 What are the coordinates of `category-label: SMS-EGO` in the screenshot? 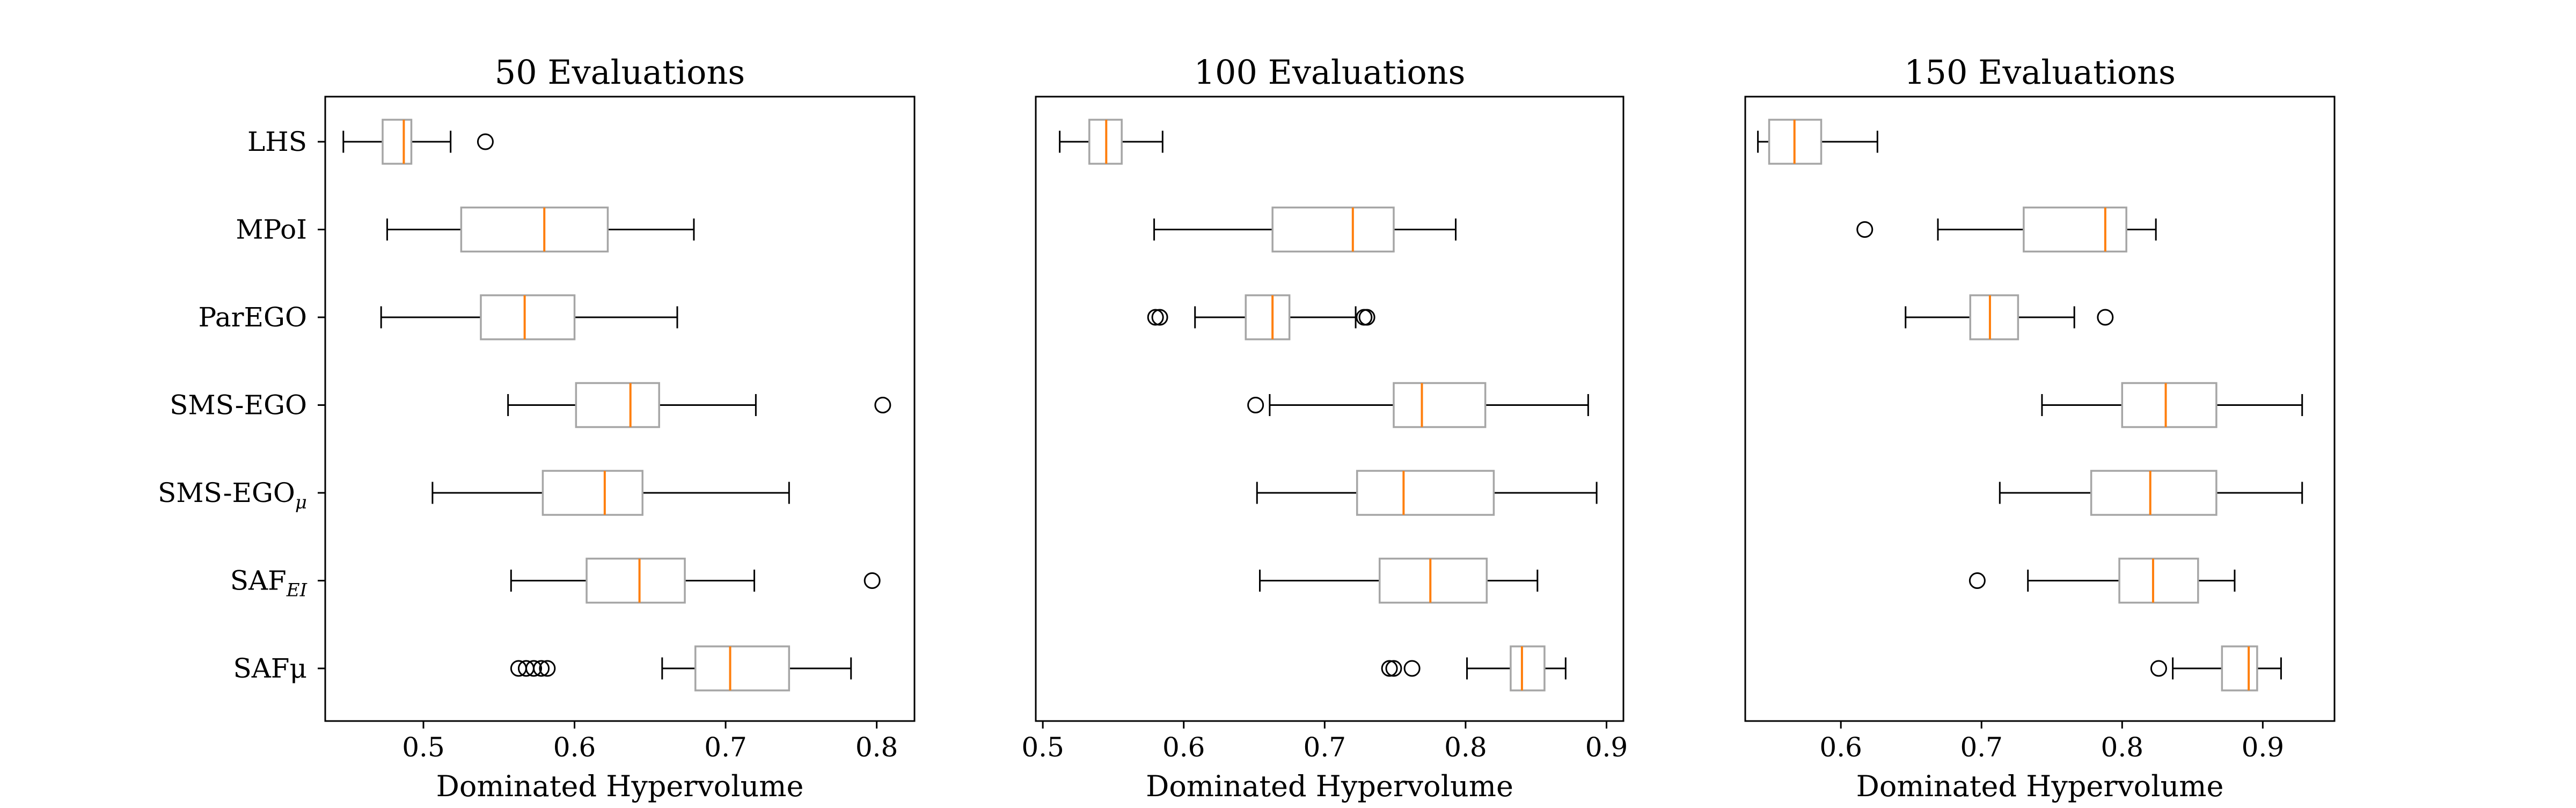 It's located at (238, 405).